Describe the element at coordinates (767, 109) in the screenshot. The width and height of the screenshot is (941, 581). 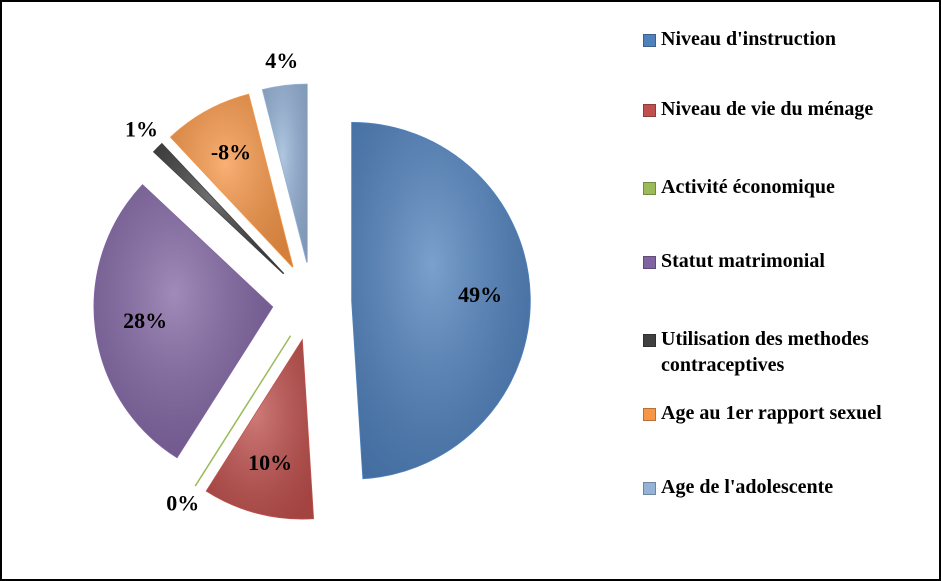
I see `legend-label: Niveau de vie du ménage` at that location.